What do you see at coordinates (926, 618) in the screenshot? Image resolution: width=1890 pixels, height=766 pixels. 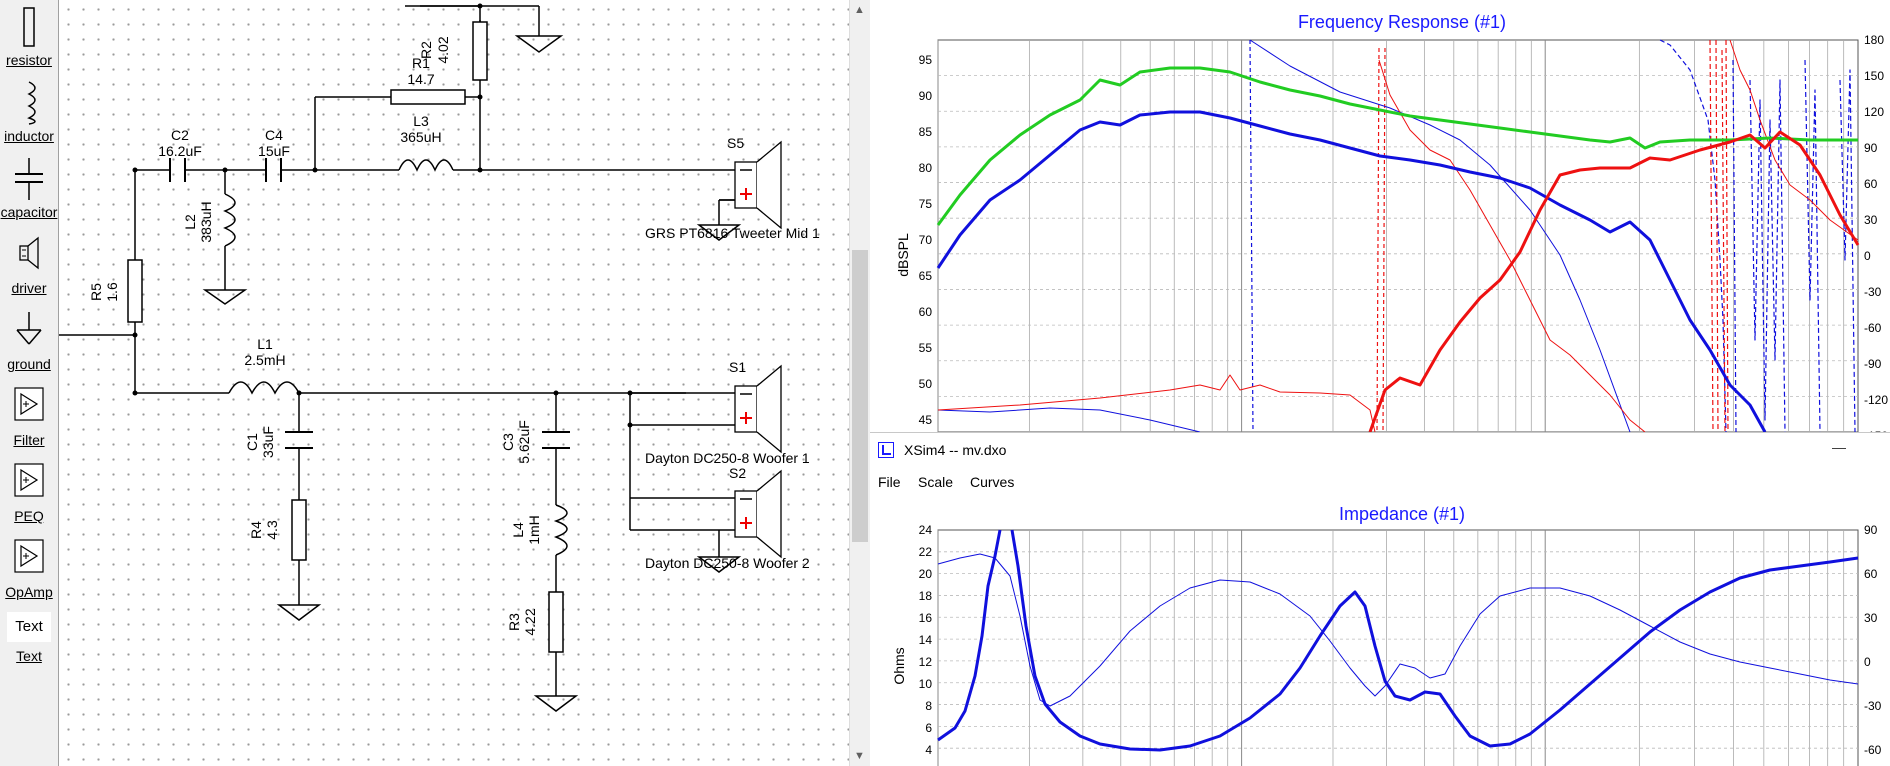 I see `axis-tick-label: 16` at bounding box center [926, 618].